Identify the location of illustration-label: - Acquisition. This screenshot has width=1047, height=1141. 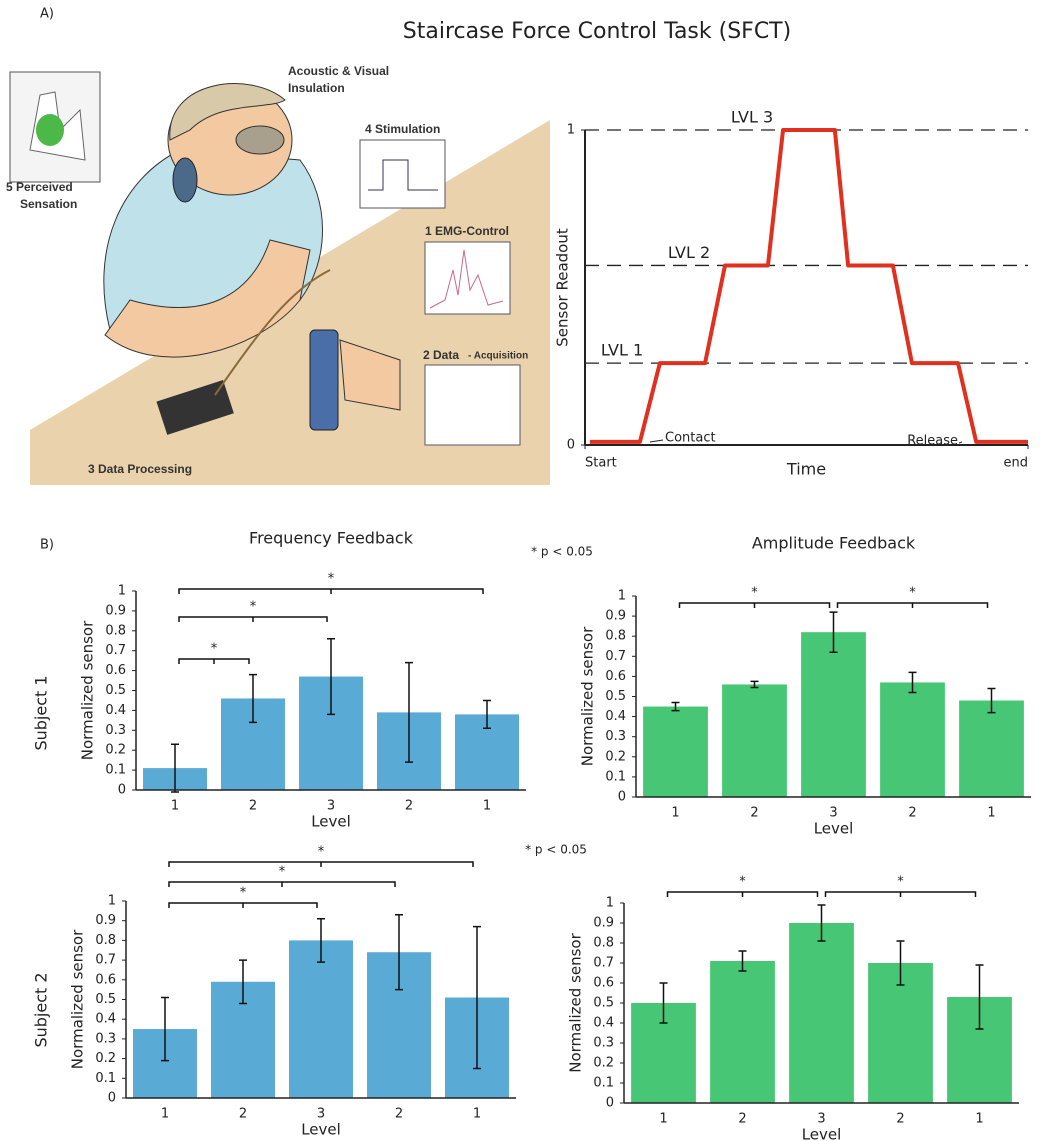
(498, 356).